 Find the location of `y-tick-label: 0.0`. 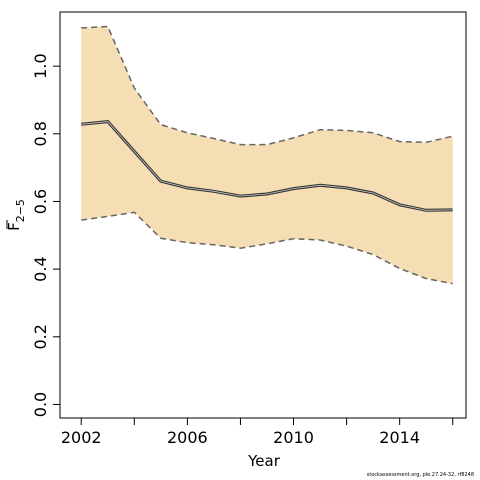

y-tick-label: 0.0 is located at coordinates (40, 404).